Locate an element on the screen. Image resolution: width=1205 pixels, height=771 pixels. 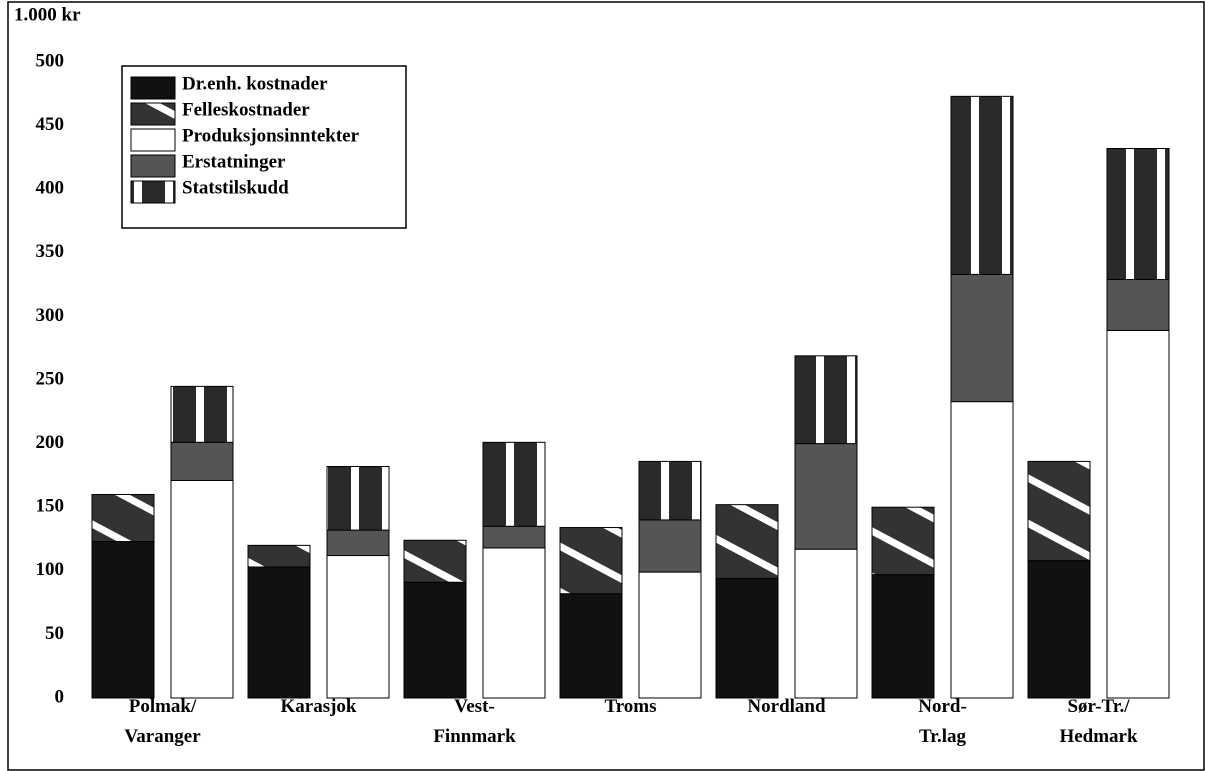
y-tick-label: 350 is located at coordinates (50, 251).